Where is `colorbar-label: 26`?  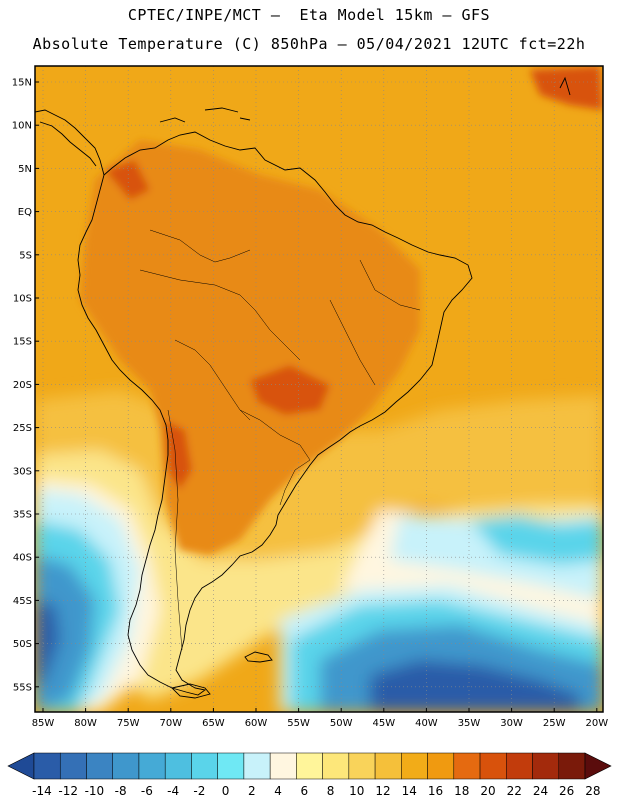 colorbar-label: 26 is located at coordinates (566, 791).